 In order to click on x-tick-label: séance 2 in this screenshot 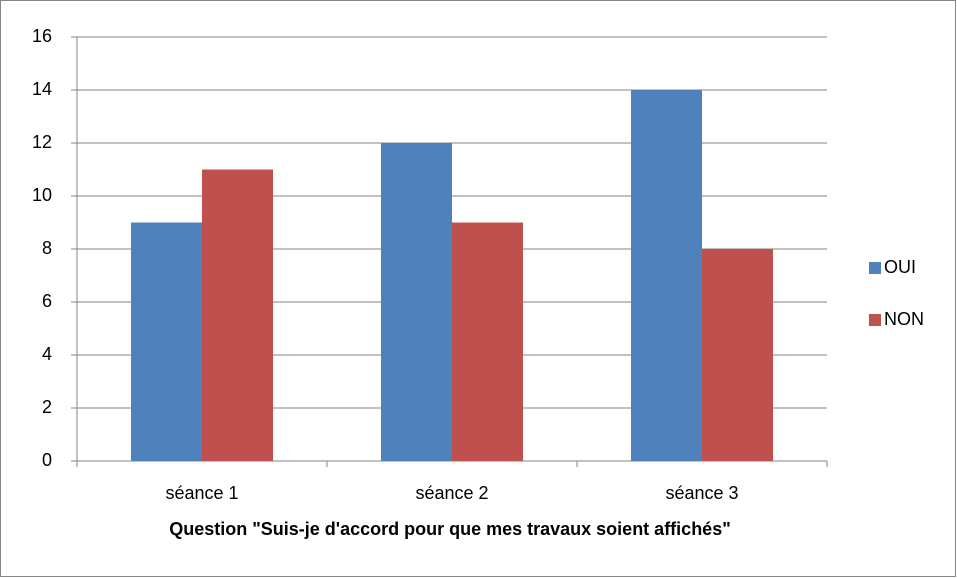, I will do `click(451, 493)`.